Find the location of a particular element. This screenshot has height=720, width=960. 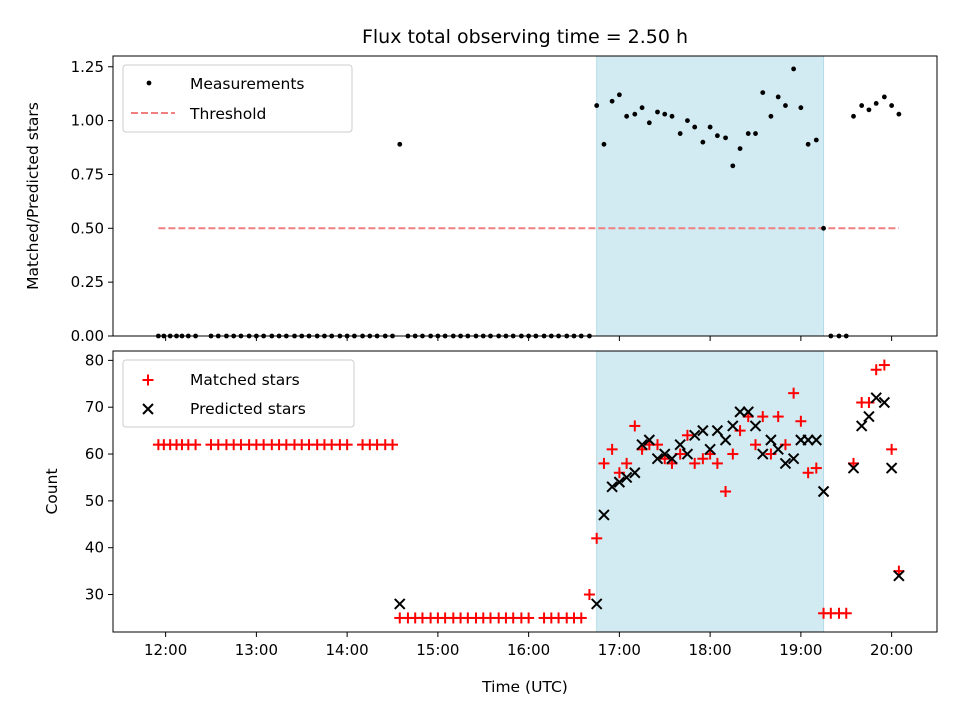

x-tick-label: 12:00 is located at coordinates (165, 650).